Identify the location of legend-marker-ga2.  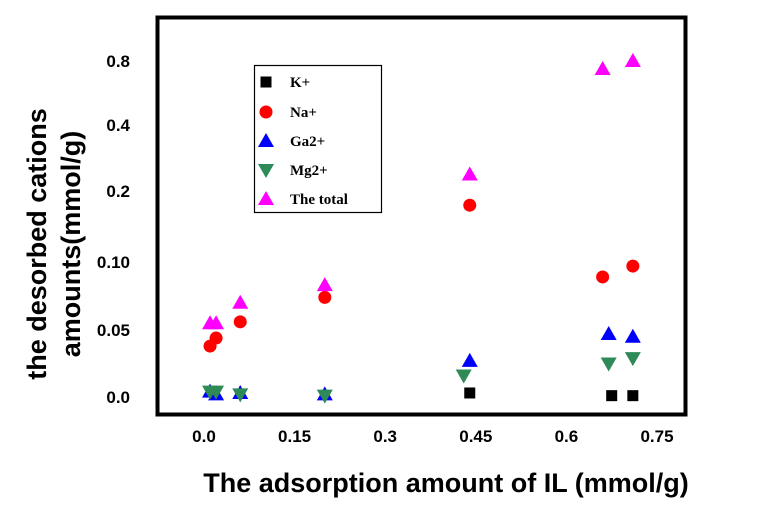
(266, 140).